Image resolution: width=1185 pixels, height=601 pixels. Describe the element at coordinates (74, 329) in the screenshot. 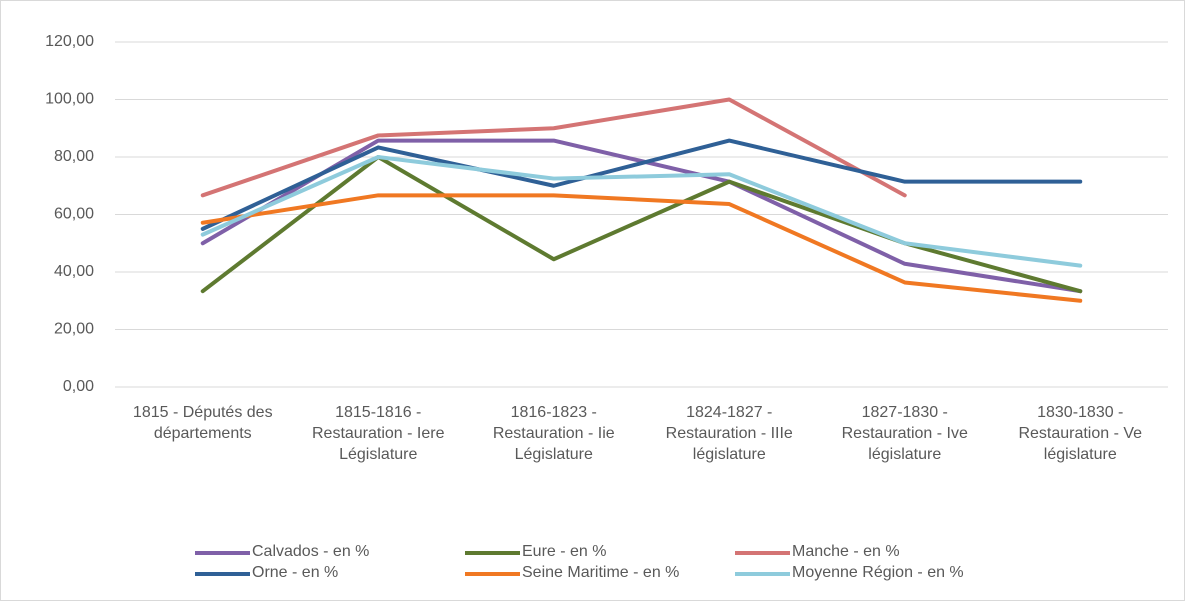

I see `y-tick-label: 20,00` at that location.